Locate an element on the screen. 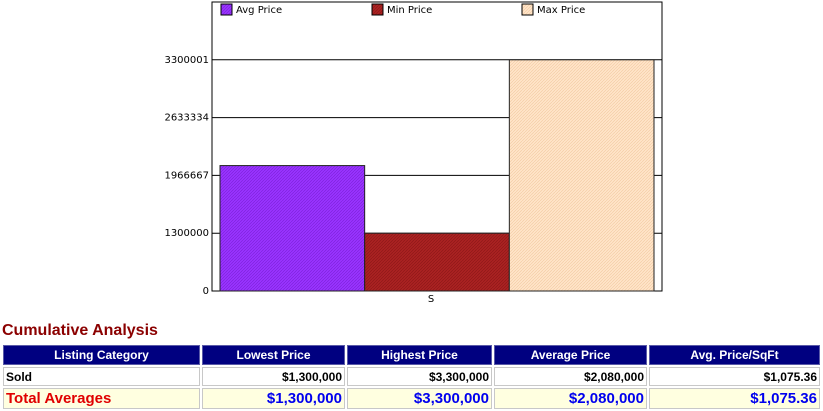  legend-label: Avg Price is located at coordinates (259, 10).